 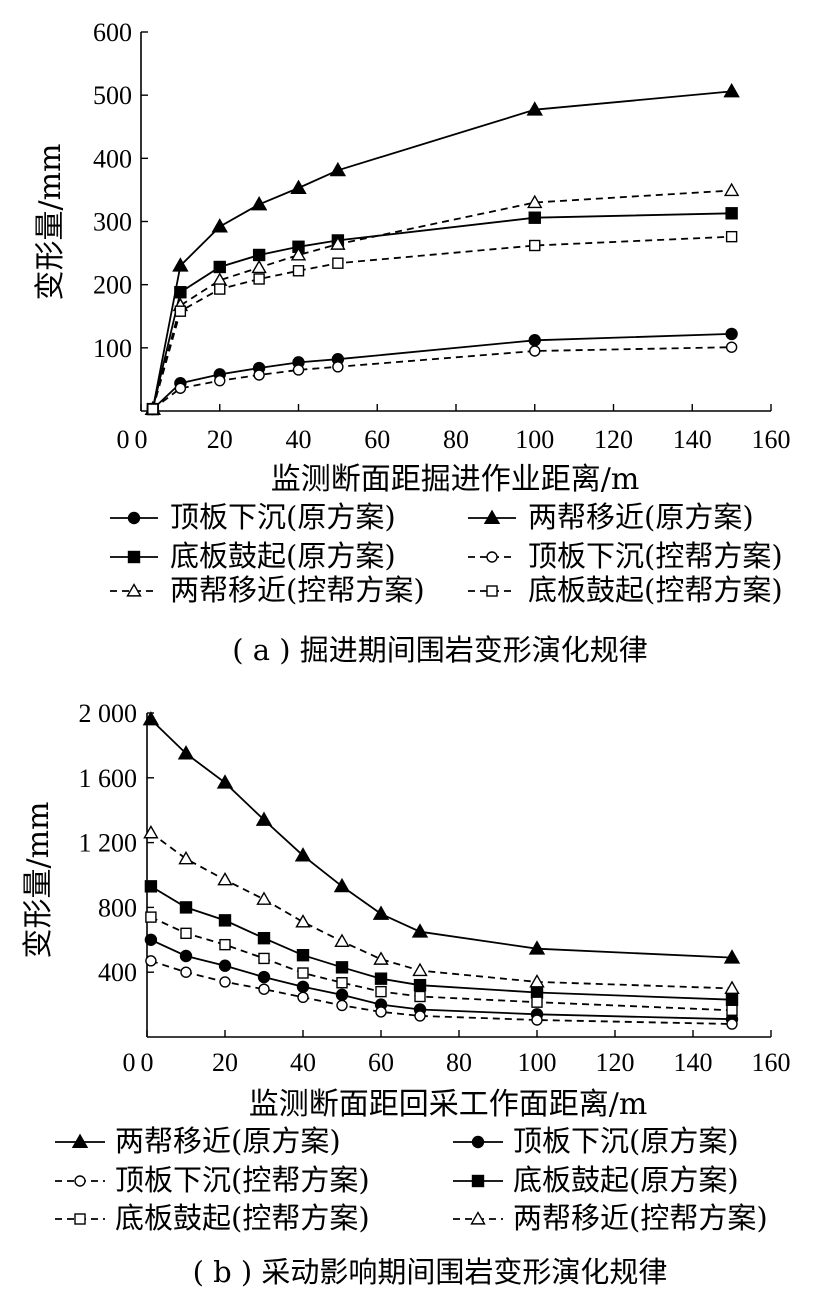 I want to click on y-axis-label: 变形量/mm, so click(x=38, y=879).